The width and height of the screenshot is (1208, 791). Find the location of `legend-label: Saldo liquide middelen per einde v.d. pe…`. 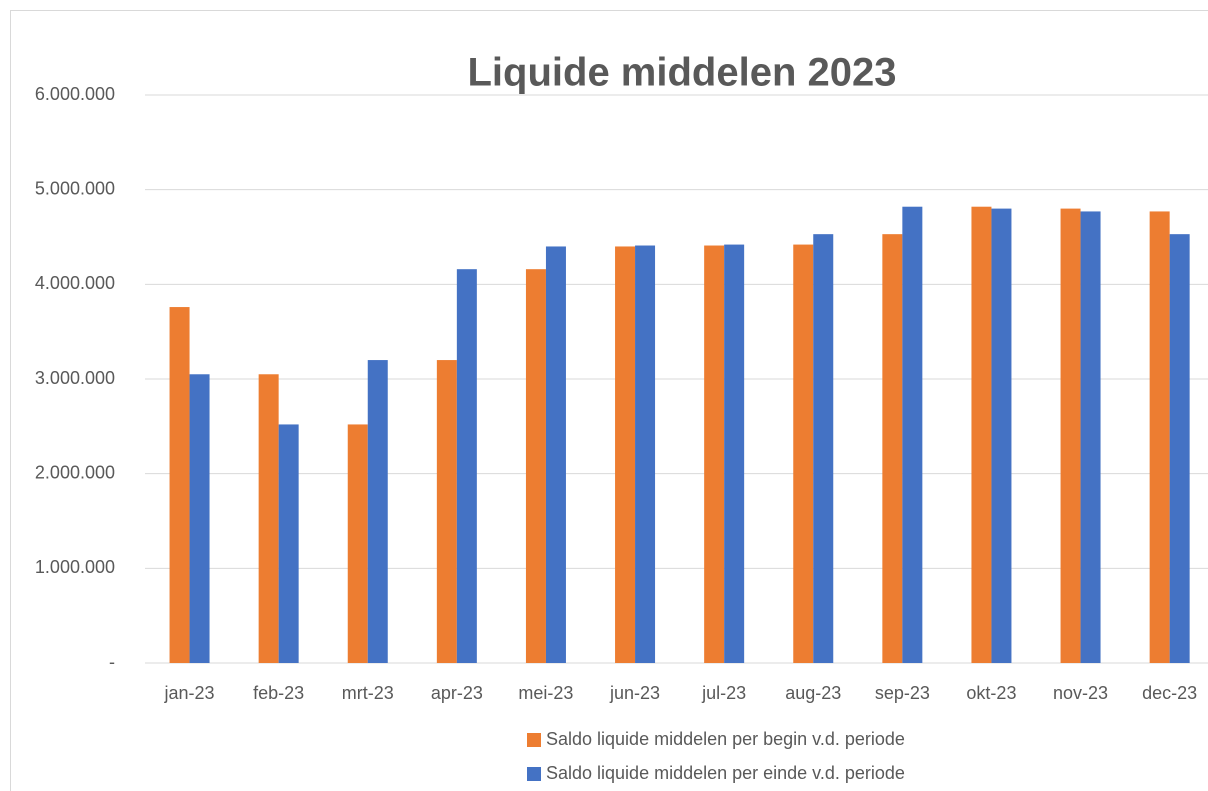

legend-label: Saldo liquide middelen per einde v.d. pe… is located at coordinates (725, 773).